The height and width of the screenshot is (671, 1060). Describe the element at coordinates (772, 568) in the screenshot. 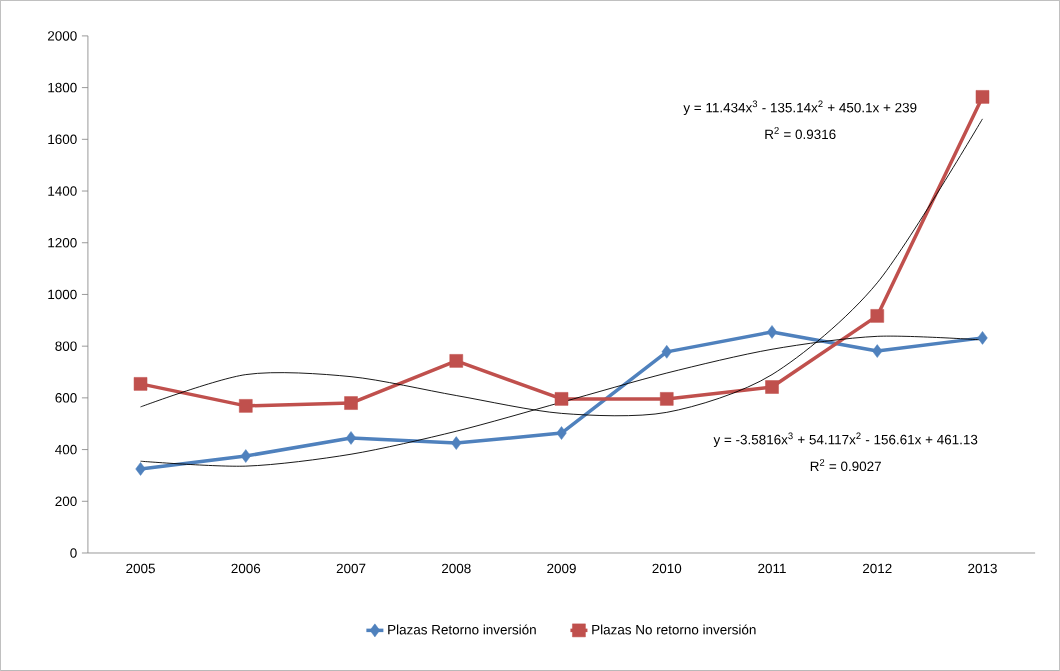

I see `x-tick-label: 2011` at that location.